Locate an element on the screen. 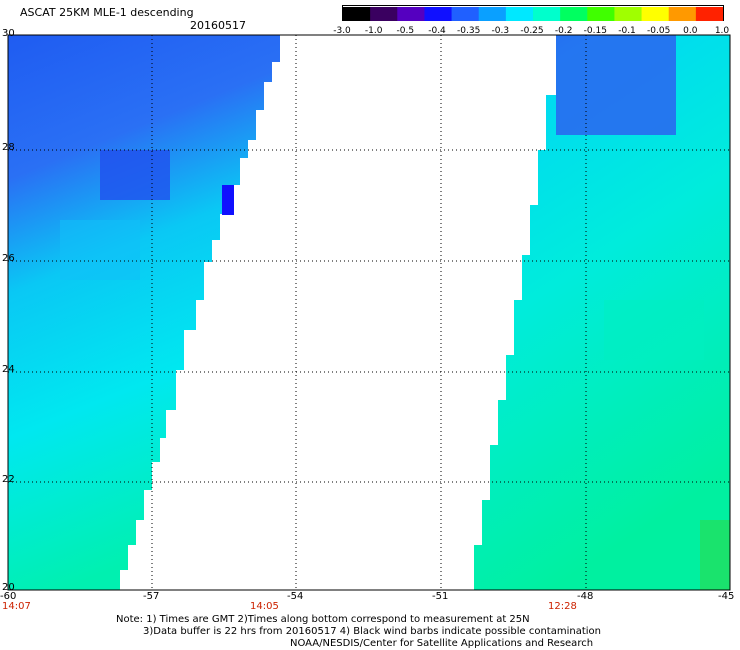 This screenshot has height=650, width=740. time-label: 14:07 is located at coordinates (16, 606).